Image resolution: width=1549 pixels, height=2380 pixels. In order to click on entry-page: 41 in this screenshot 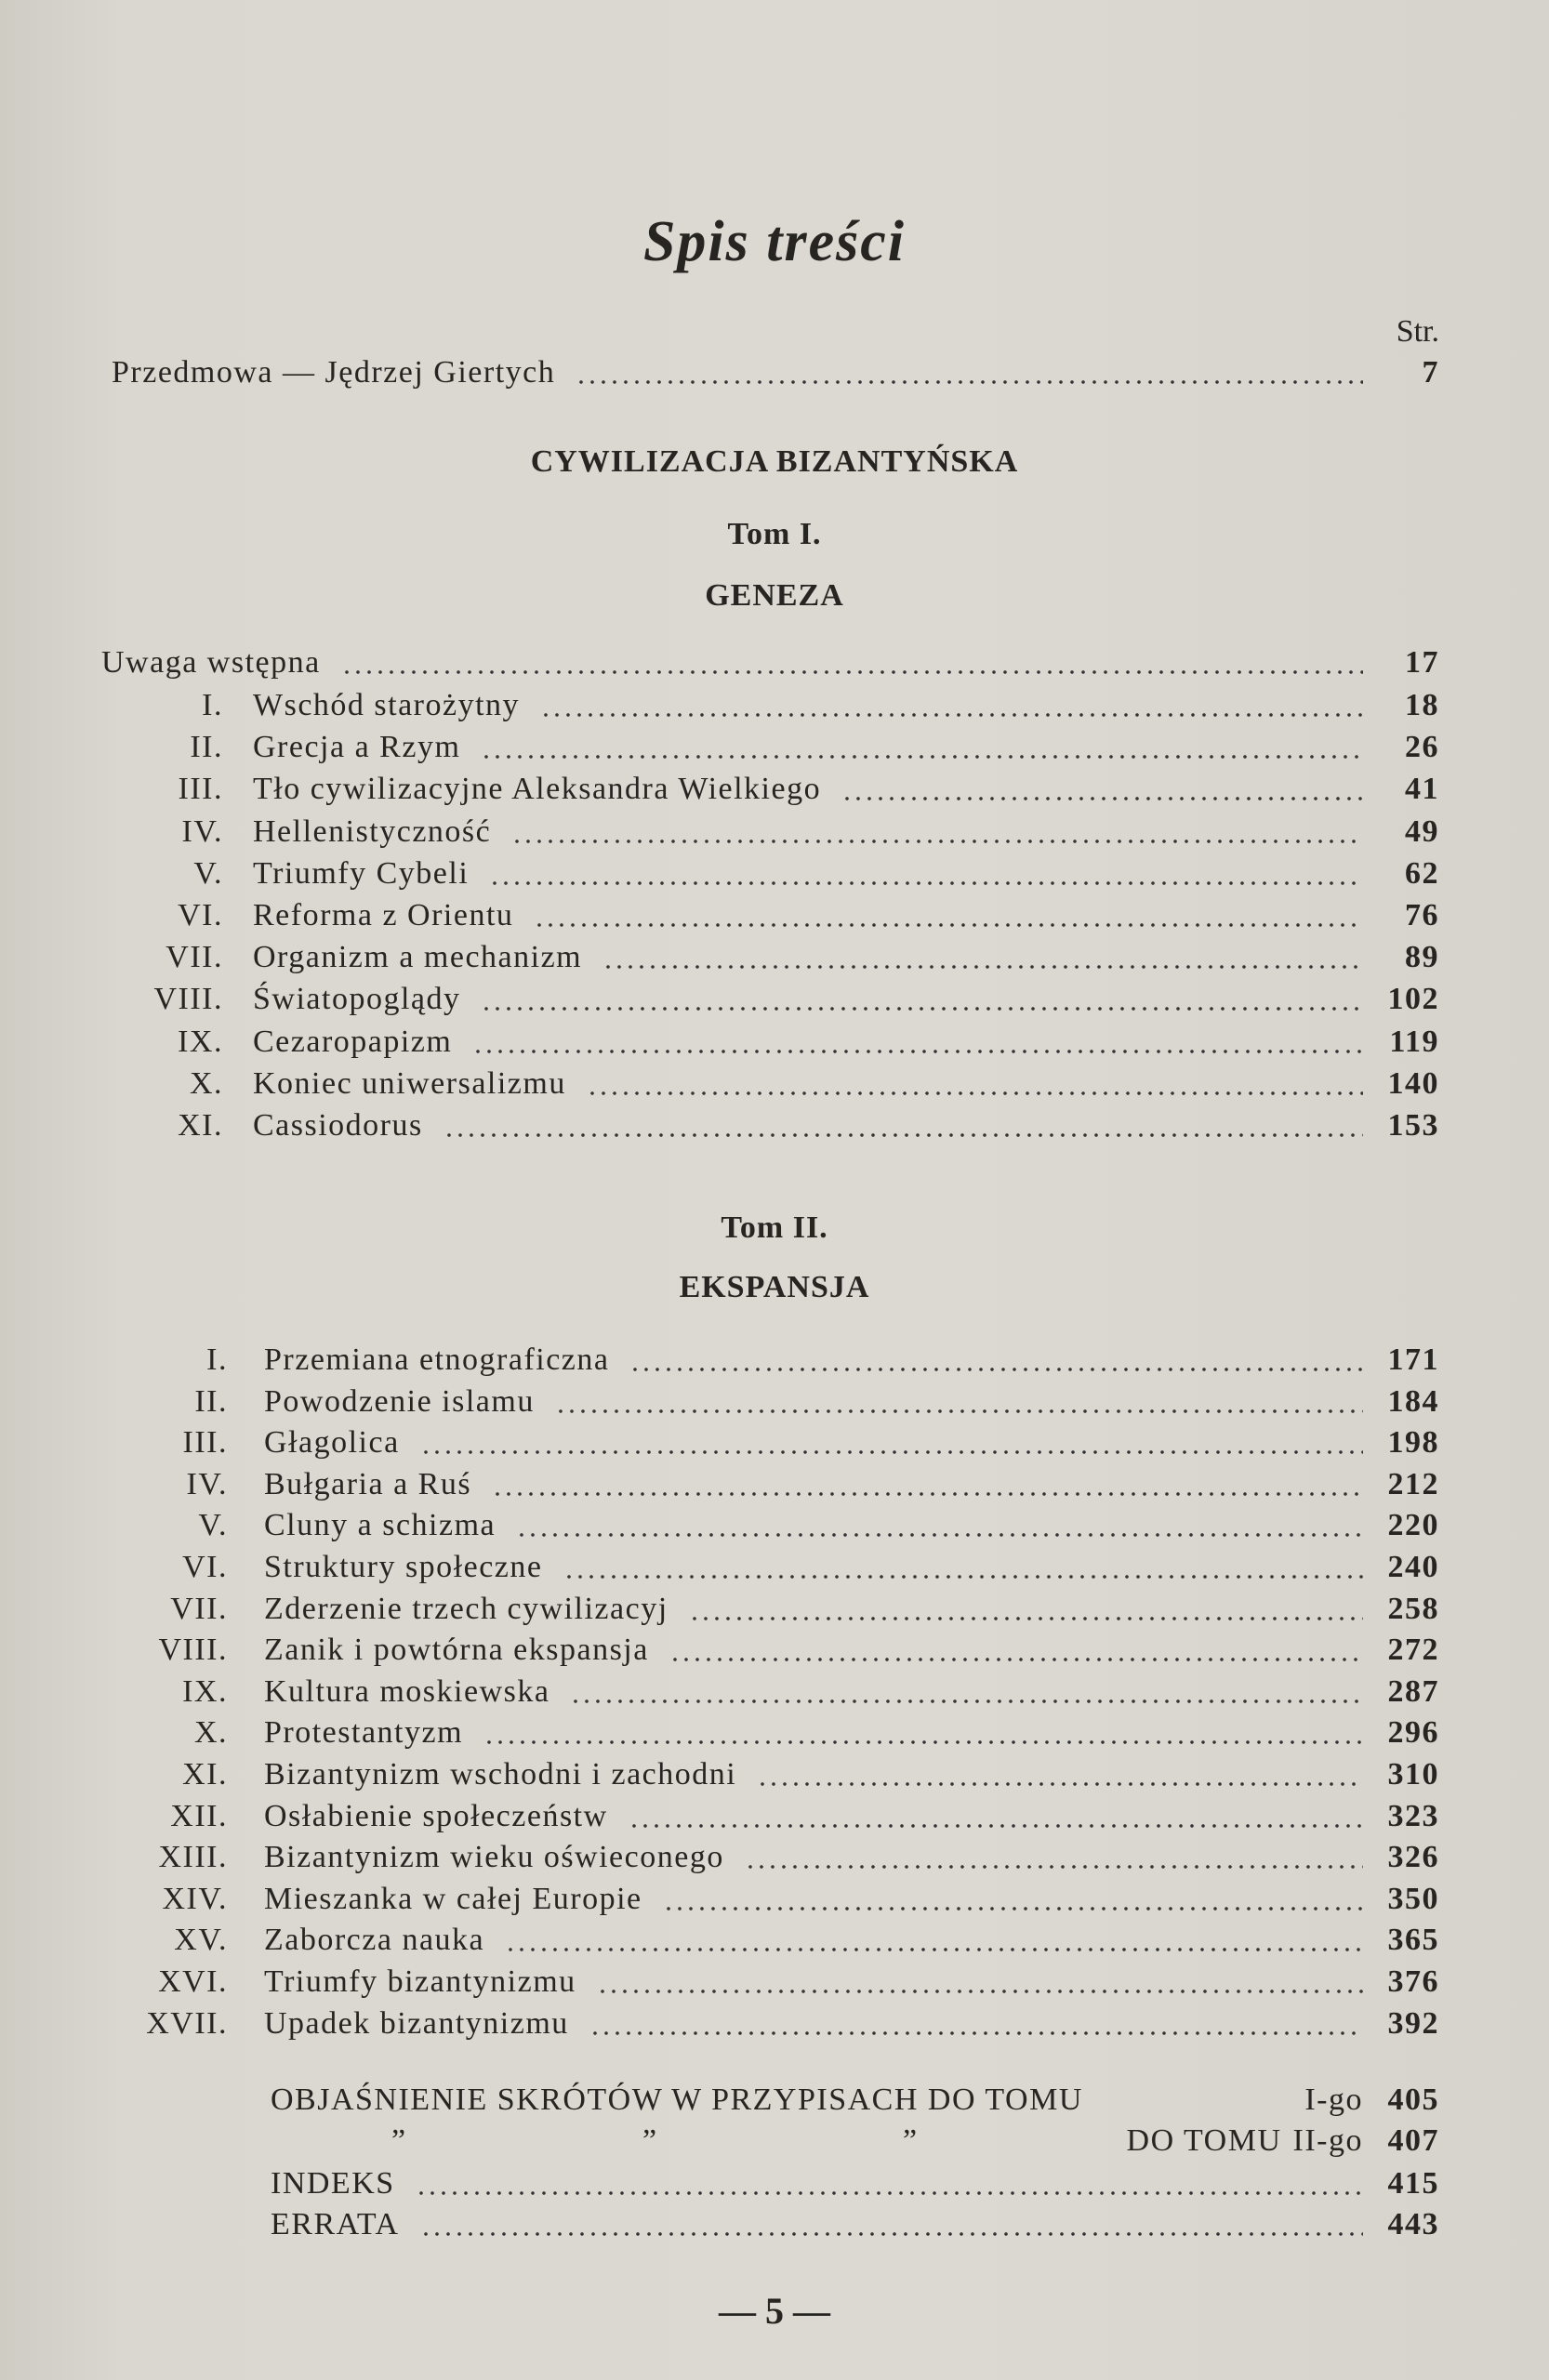, I will do `click(1422, 789)`.